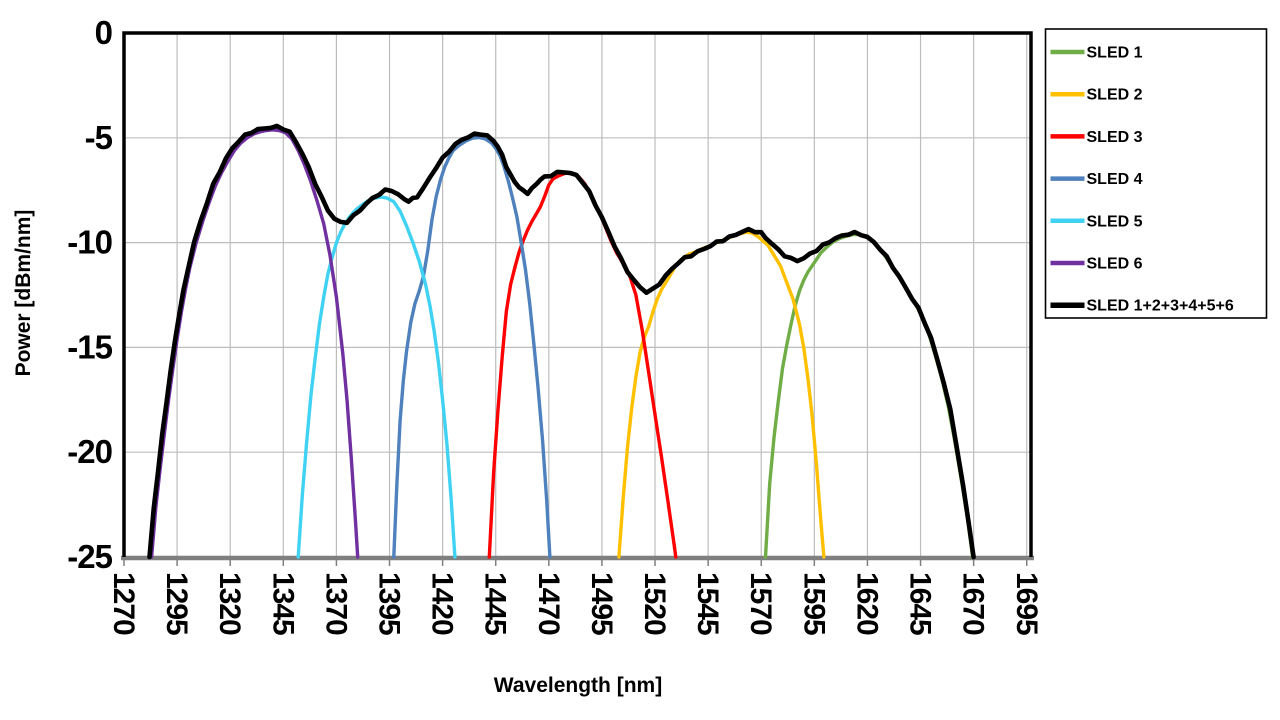 The width and height of the screenshot is (1280, 720). Describe the element at coordinates (813, 603) in the screenshot. I see `x-tick-label: 1595` at that location.